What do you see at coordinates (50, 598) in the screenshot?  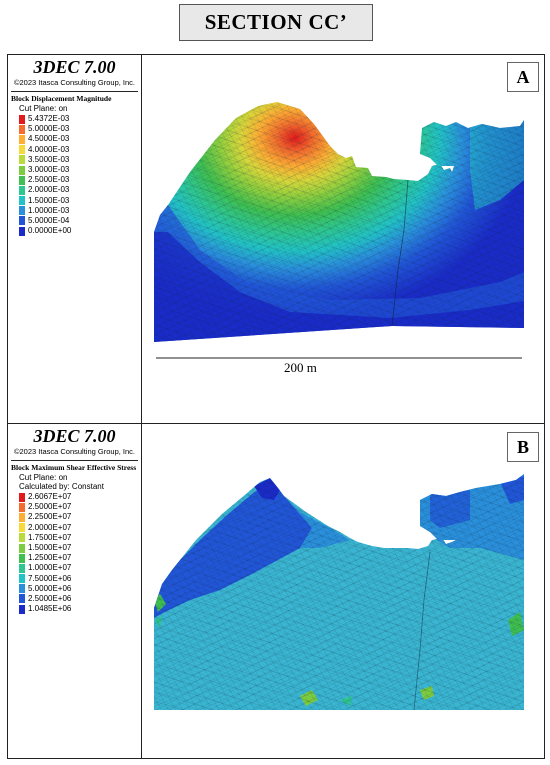 I see `legend-value: 2.5000E+06` at bounding box center [50, 598].